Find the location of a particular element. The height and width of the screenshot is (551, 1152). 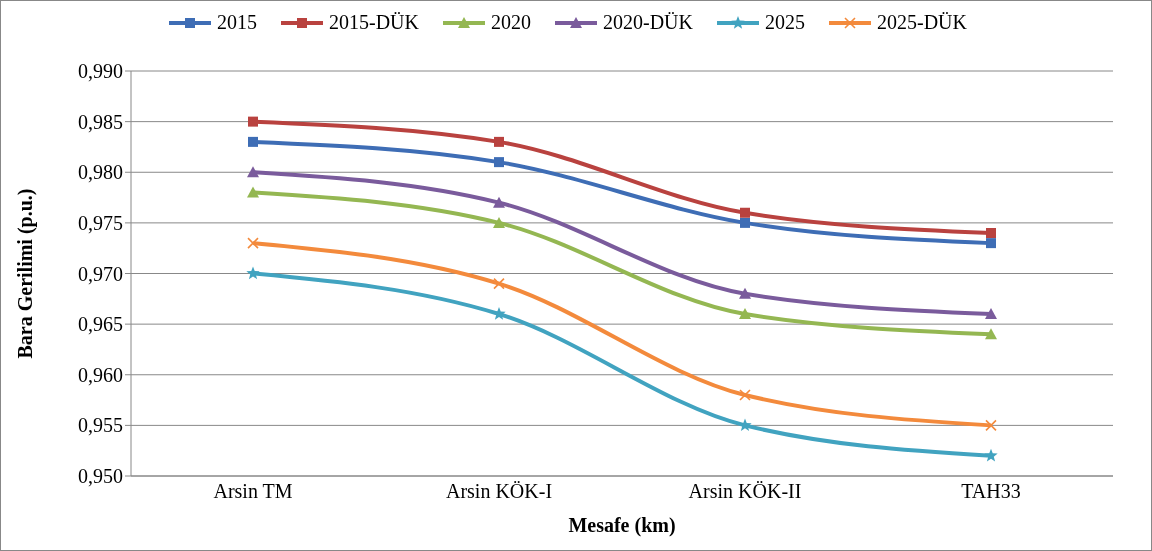

y-tick-label: 0,970 is located at coordinates (100, 273).